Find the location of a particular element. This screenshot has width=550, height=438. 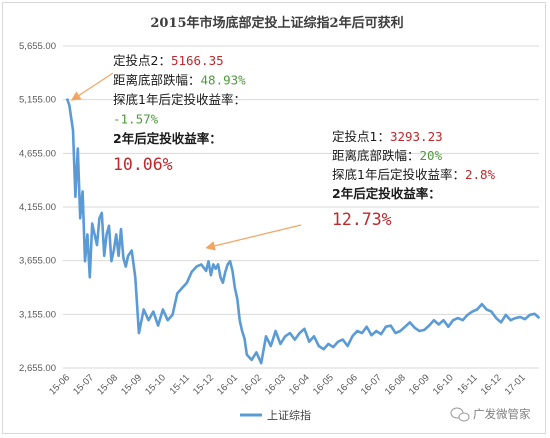

legend: 上证综指 is located at coordinates (275, 415).